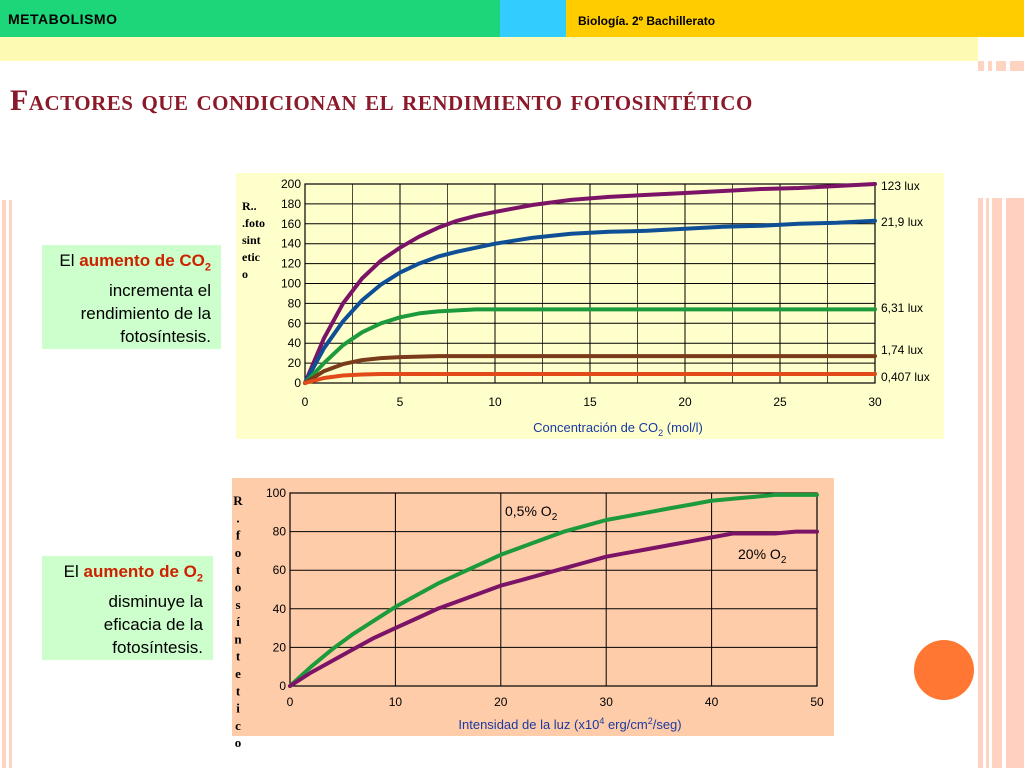  Describe the element at coordinates (590, 402) in the screenshot. I see `x-tick-label: 15` at that location.